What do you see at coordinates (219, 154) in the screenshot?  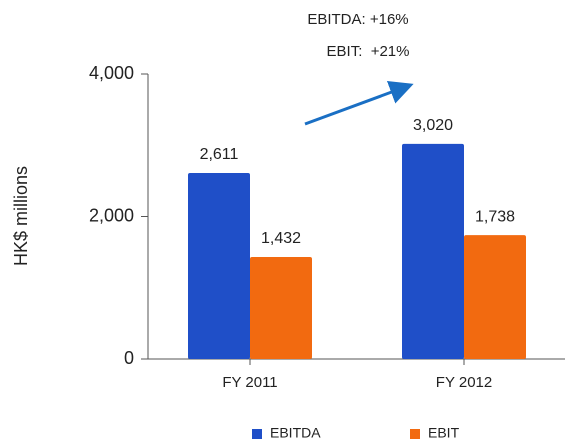 I see `data-label: 2,611` at bounding box center [219, 154].